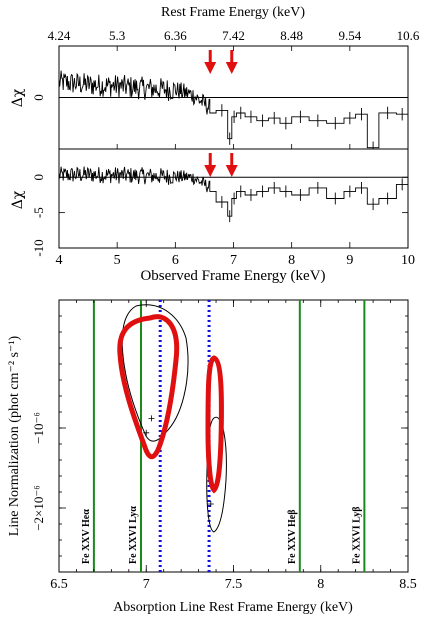 The height and width of the screenshot is (618, 436). I want to click on top-tick-label: 6.36, so click(175, 35).